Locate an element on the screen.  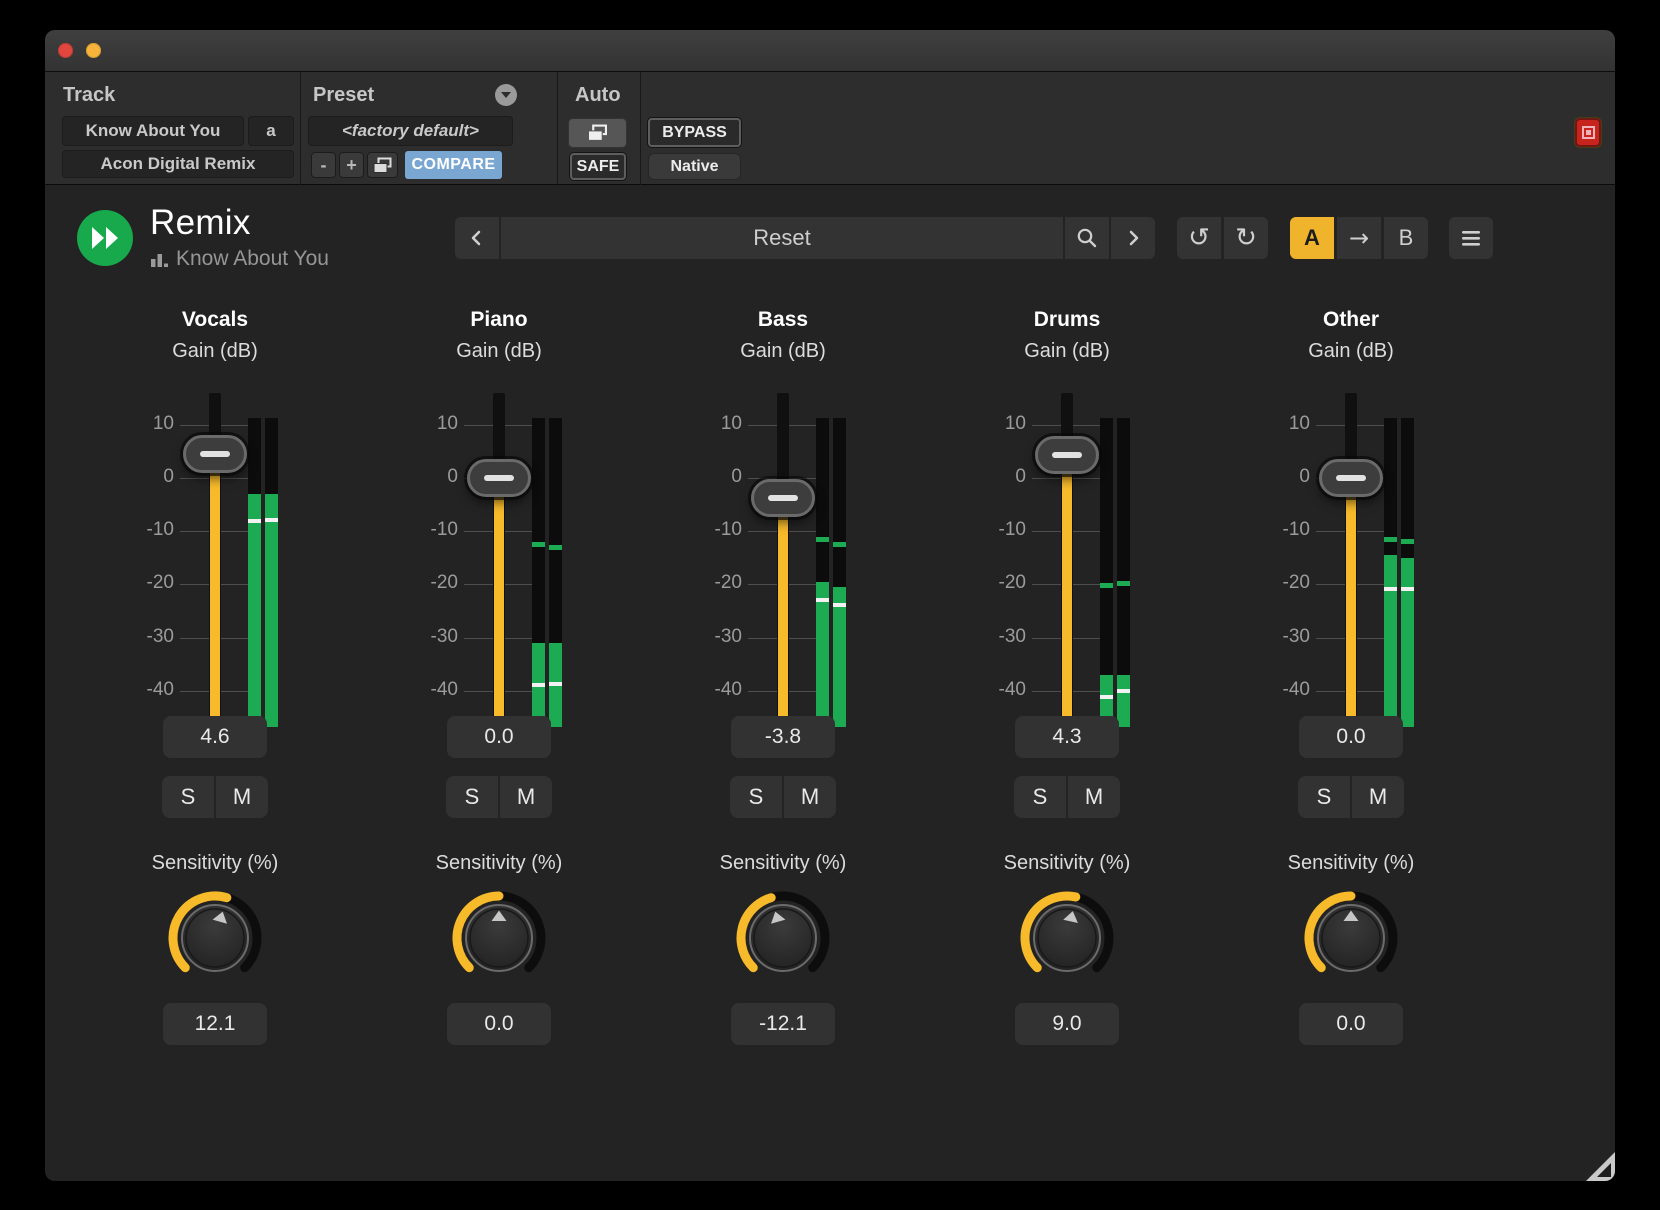
automation-target-icon is located at coordinates (1588, 132).